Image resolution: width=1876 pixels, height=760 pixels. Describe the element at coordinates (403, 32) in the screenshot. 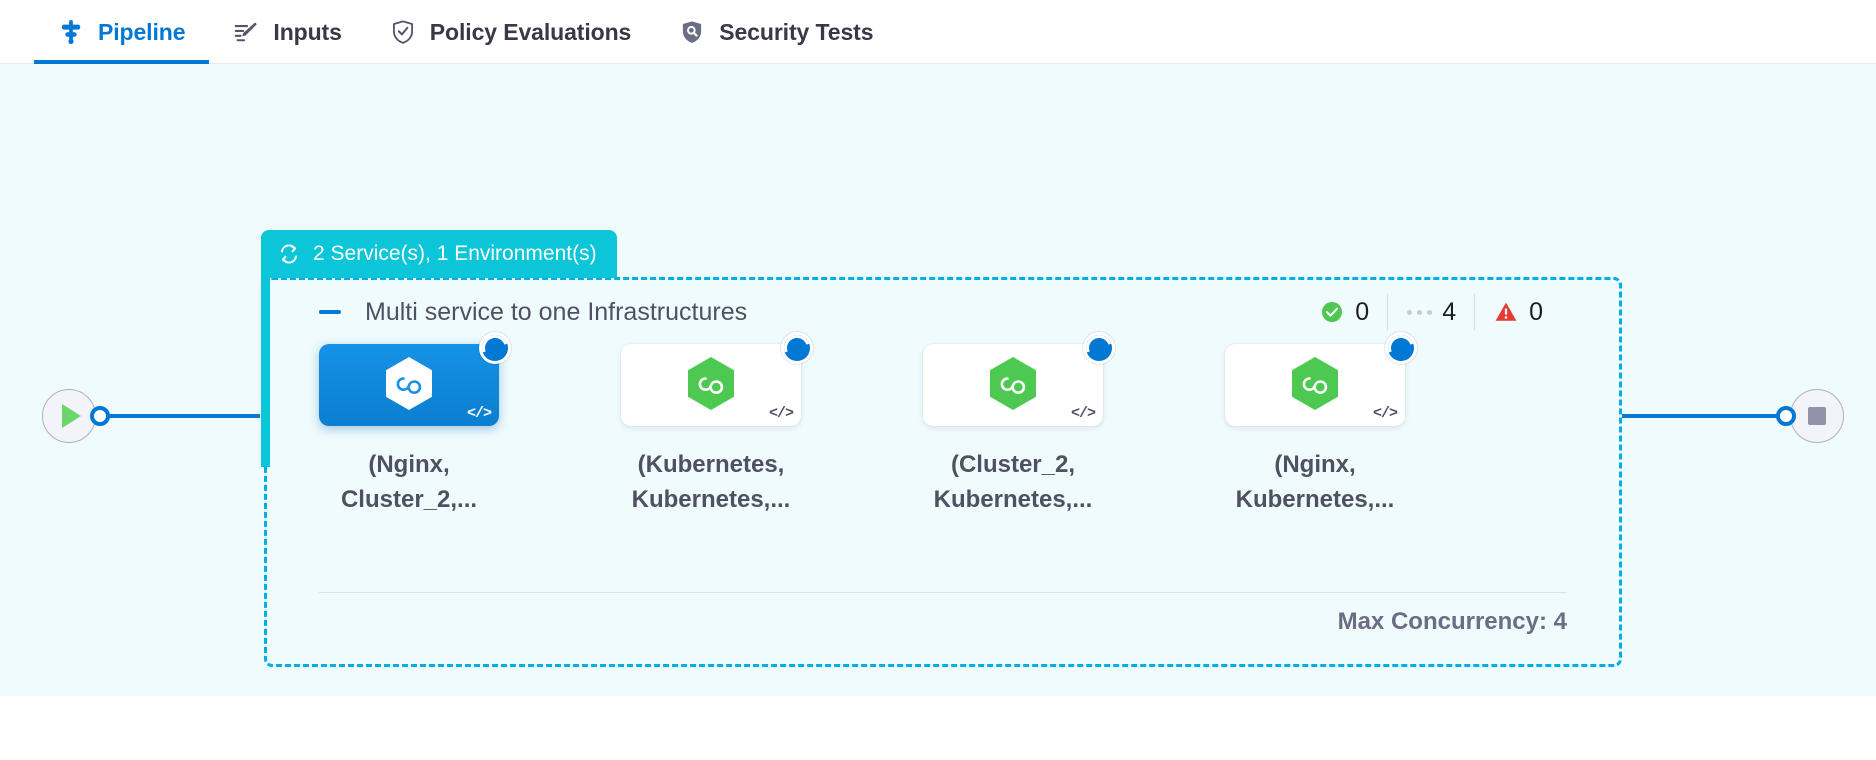

I see `shield-check-icon` at that location.